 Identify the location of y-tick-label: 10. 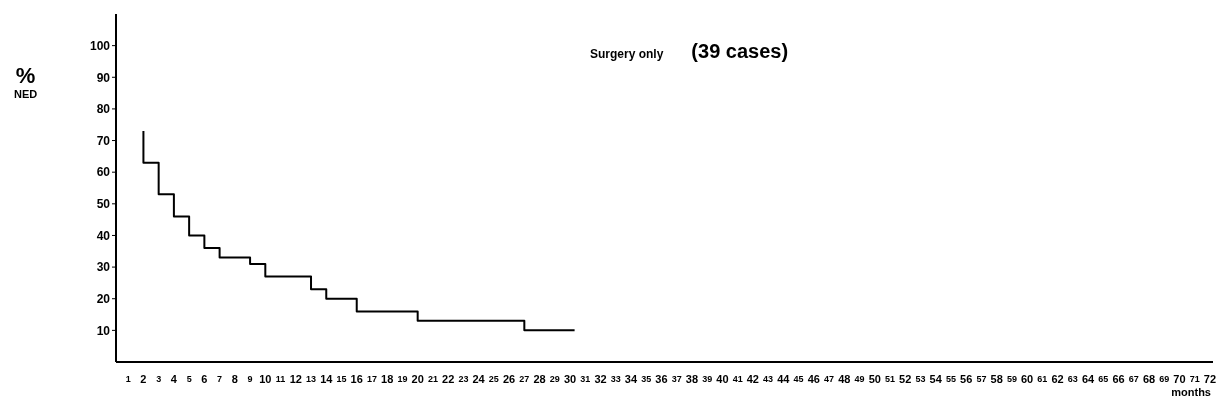
(103, 330).